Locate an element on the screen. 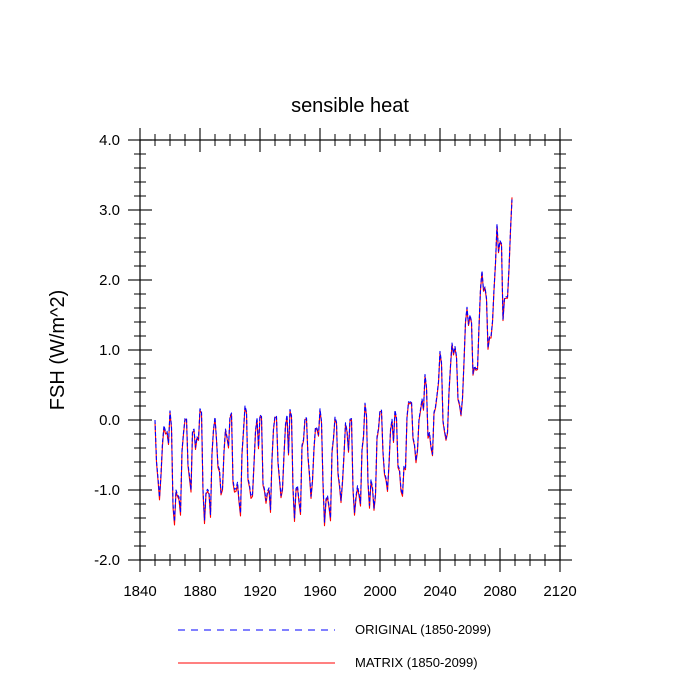 The height and width of the screenshot is (700, 700). y-tick-label: 2.0 is located at coordinates (109, 280).